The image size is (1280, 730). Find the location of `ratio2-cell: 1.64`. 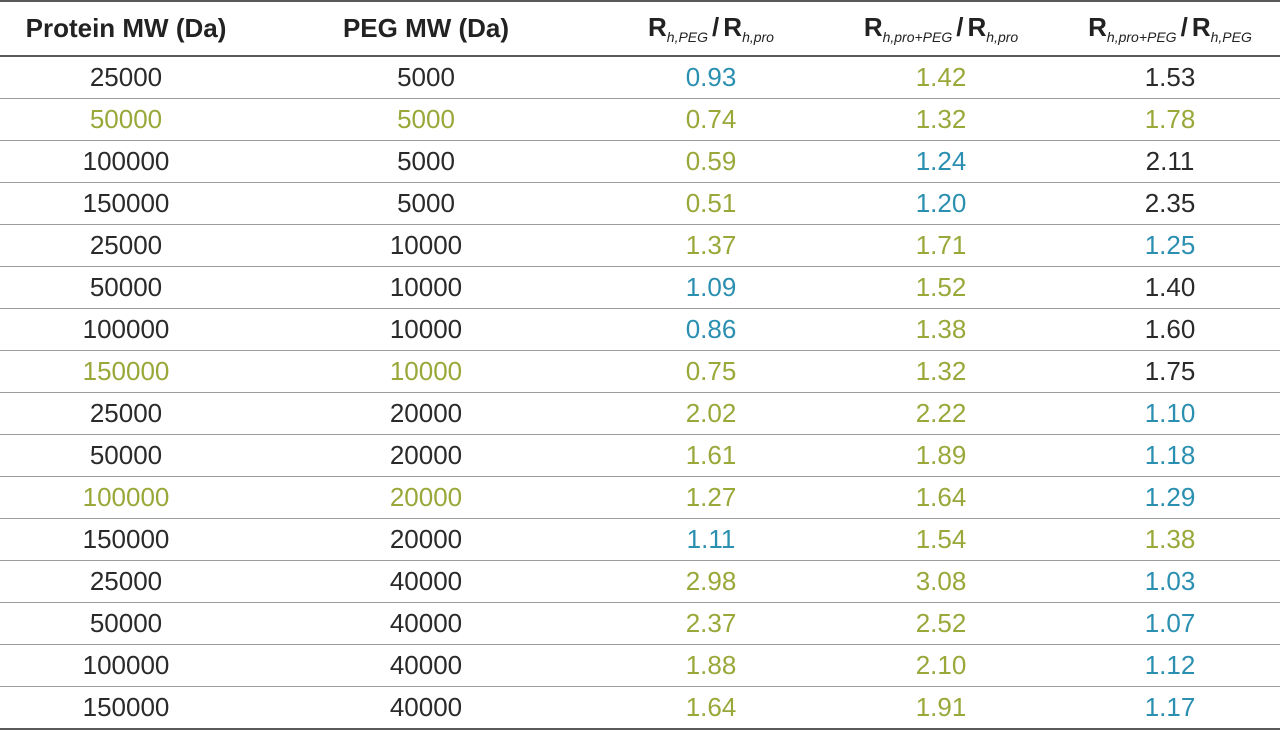

ratio2-cell: 1.64 is located at coordinates (941, 497).